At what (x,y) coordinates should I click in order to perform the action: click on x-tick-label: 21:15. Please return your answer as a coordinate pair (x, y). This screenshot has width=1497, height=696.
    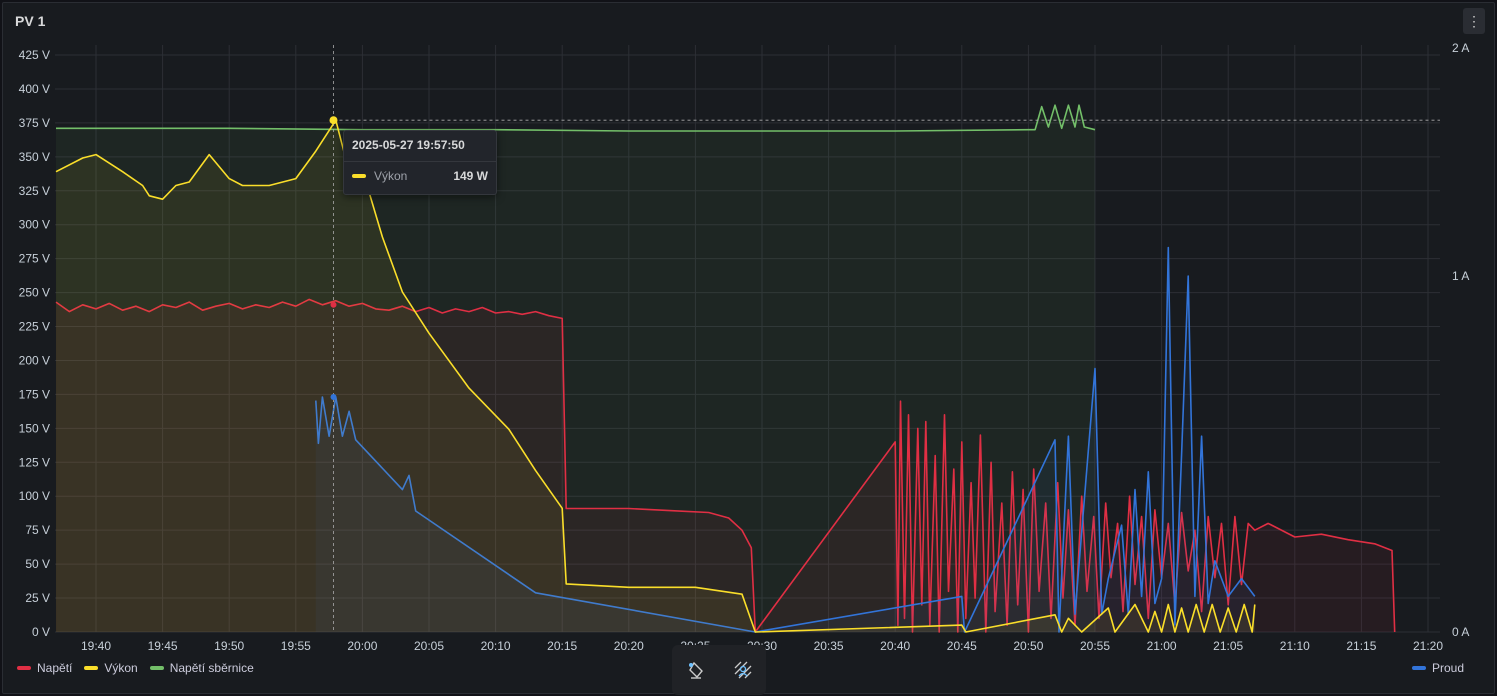
    Looking at the image, I should click on (1361, 646).